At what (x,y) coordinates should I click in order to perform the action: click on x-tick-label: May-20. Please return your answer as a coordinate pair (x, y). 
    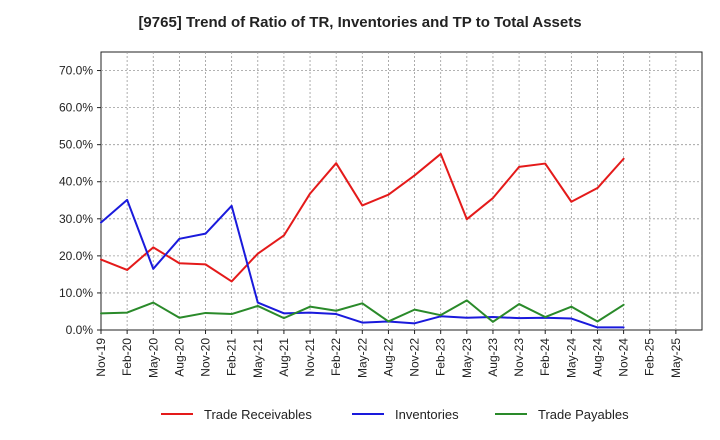
    Looking at the image, I should click on (153, 358).